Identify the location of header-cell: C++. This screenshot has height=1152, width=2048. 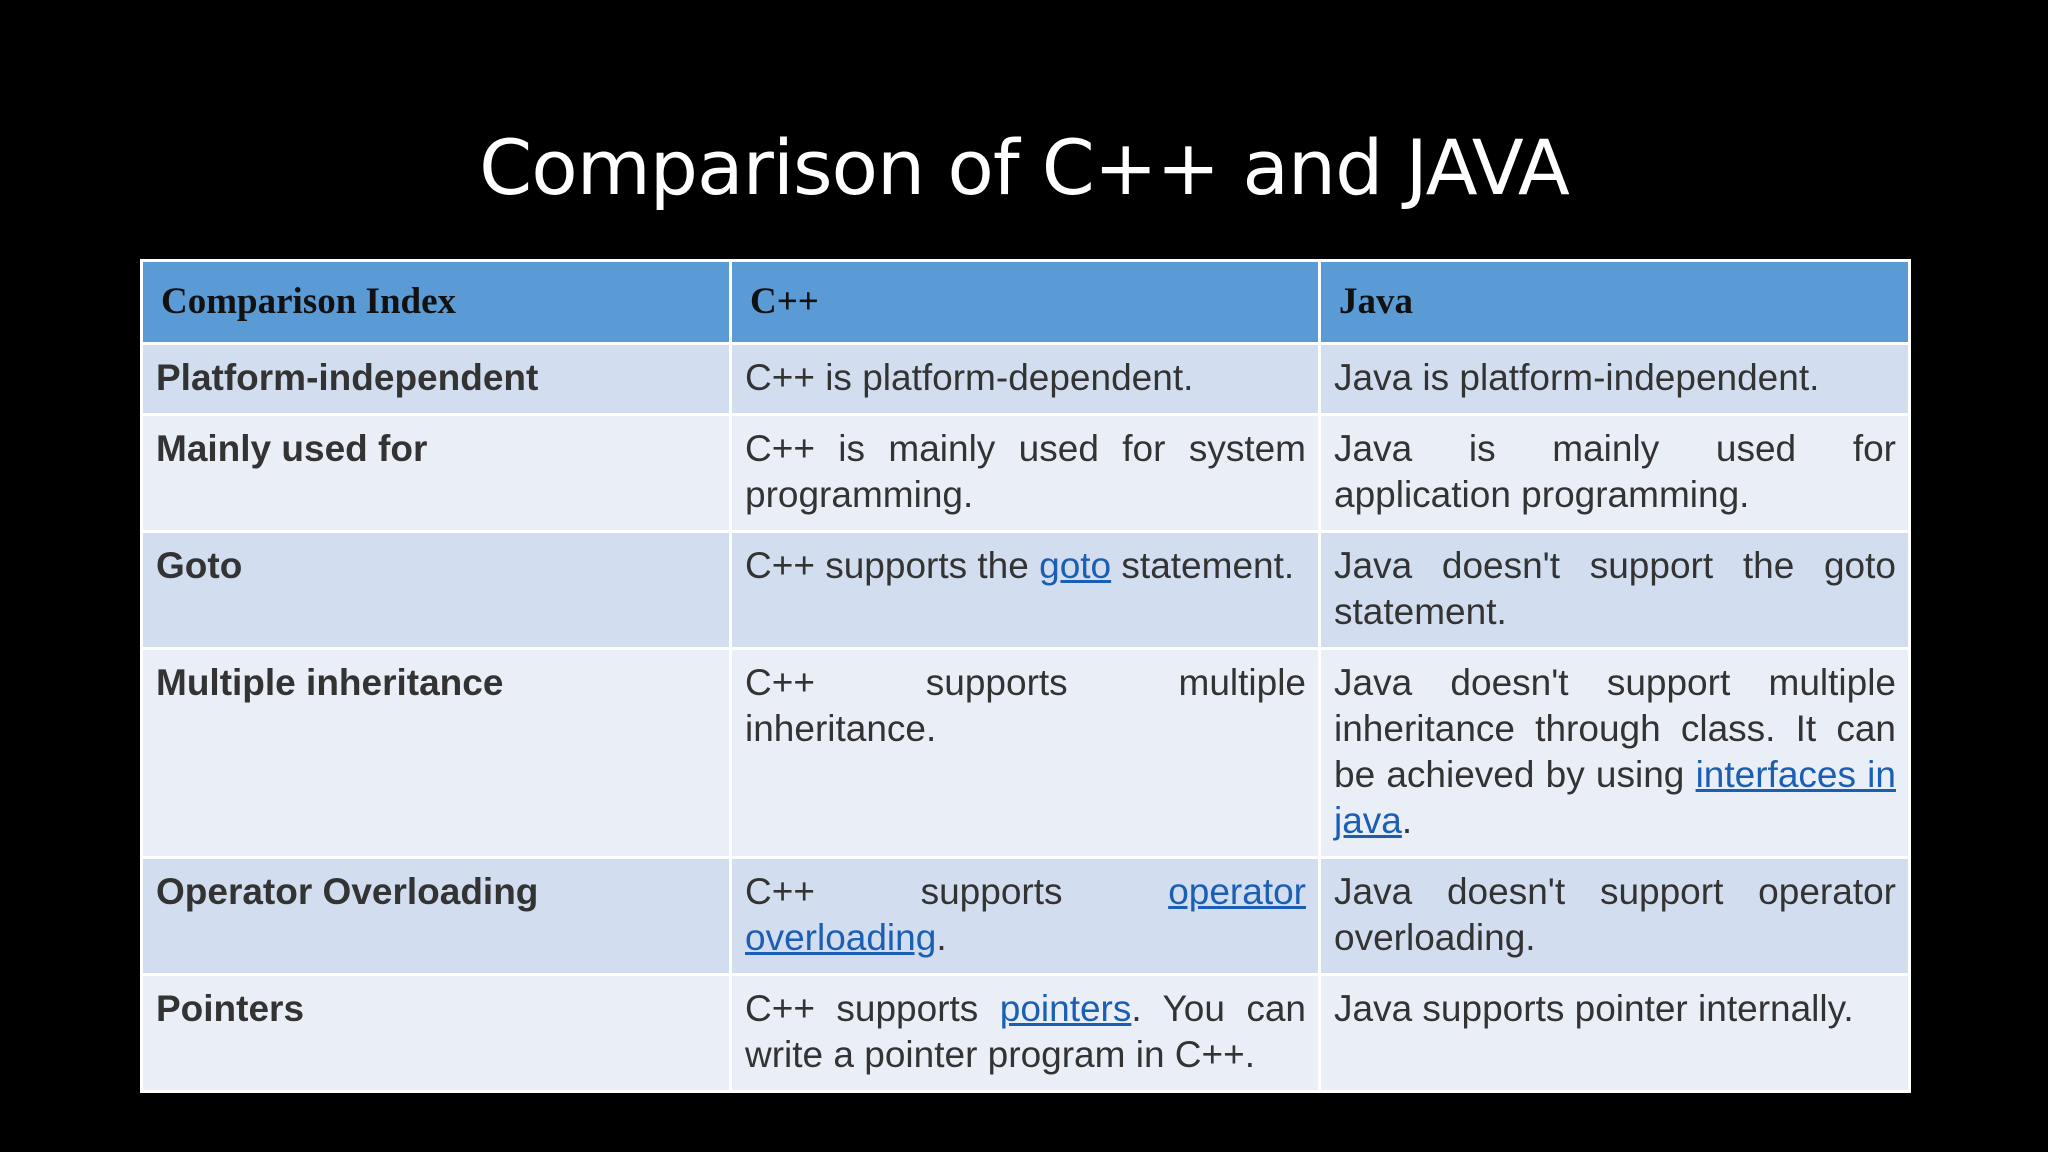
(1025, 302).